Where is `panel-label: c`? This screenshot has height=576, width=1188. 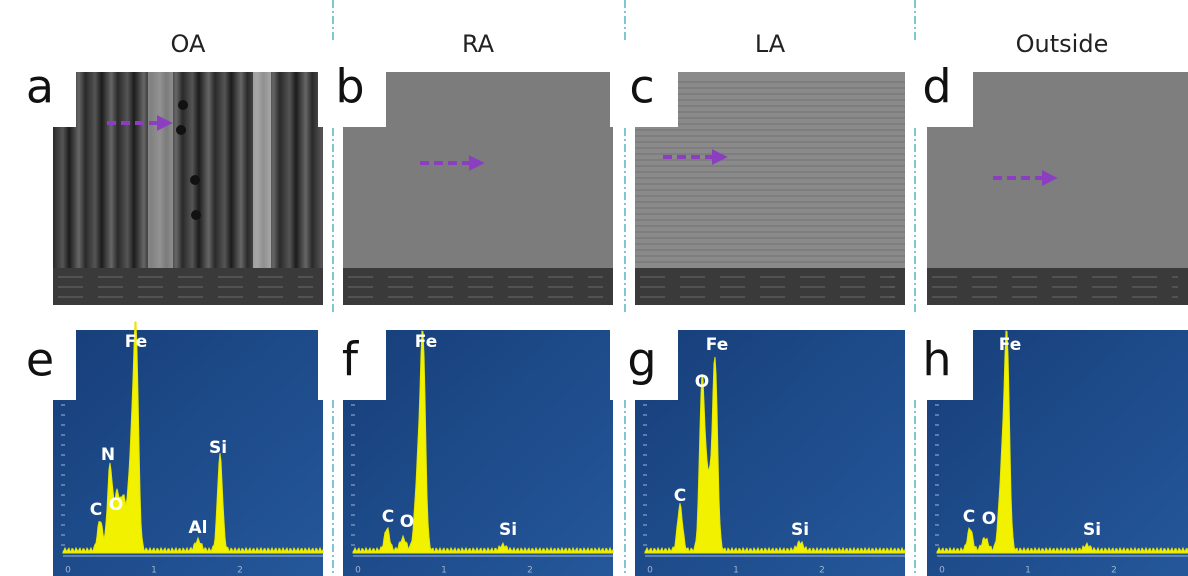 panel-label: c is located at coordinates (641, 87).